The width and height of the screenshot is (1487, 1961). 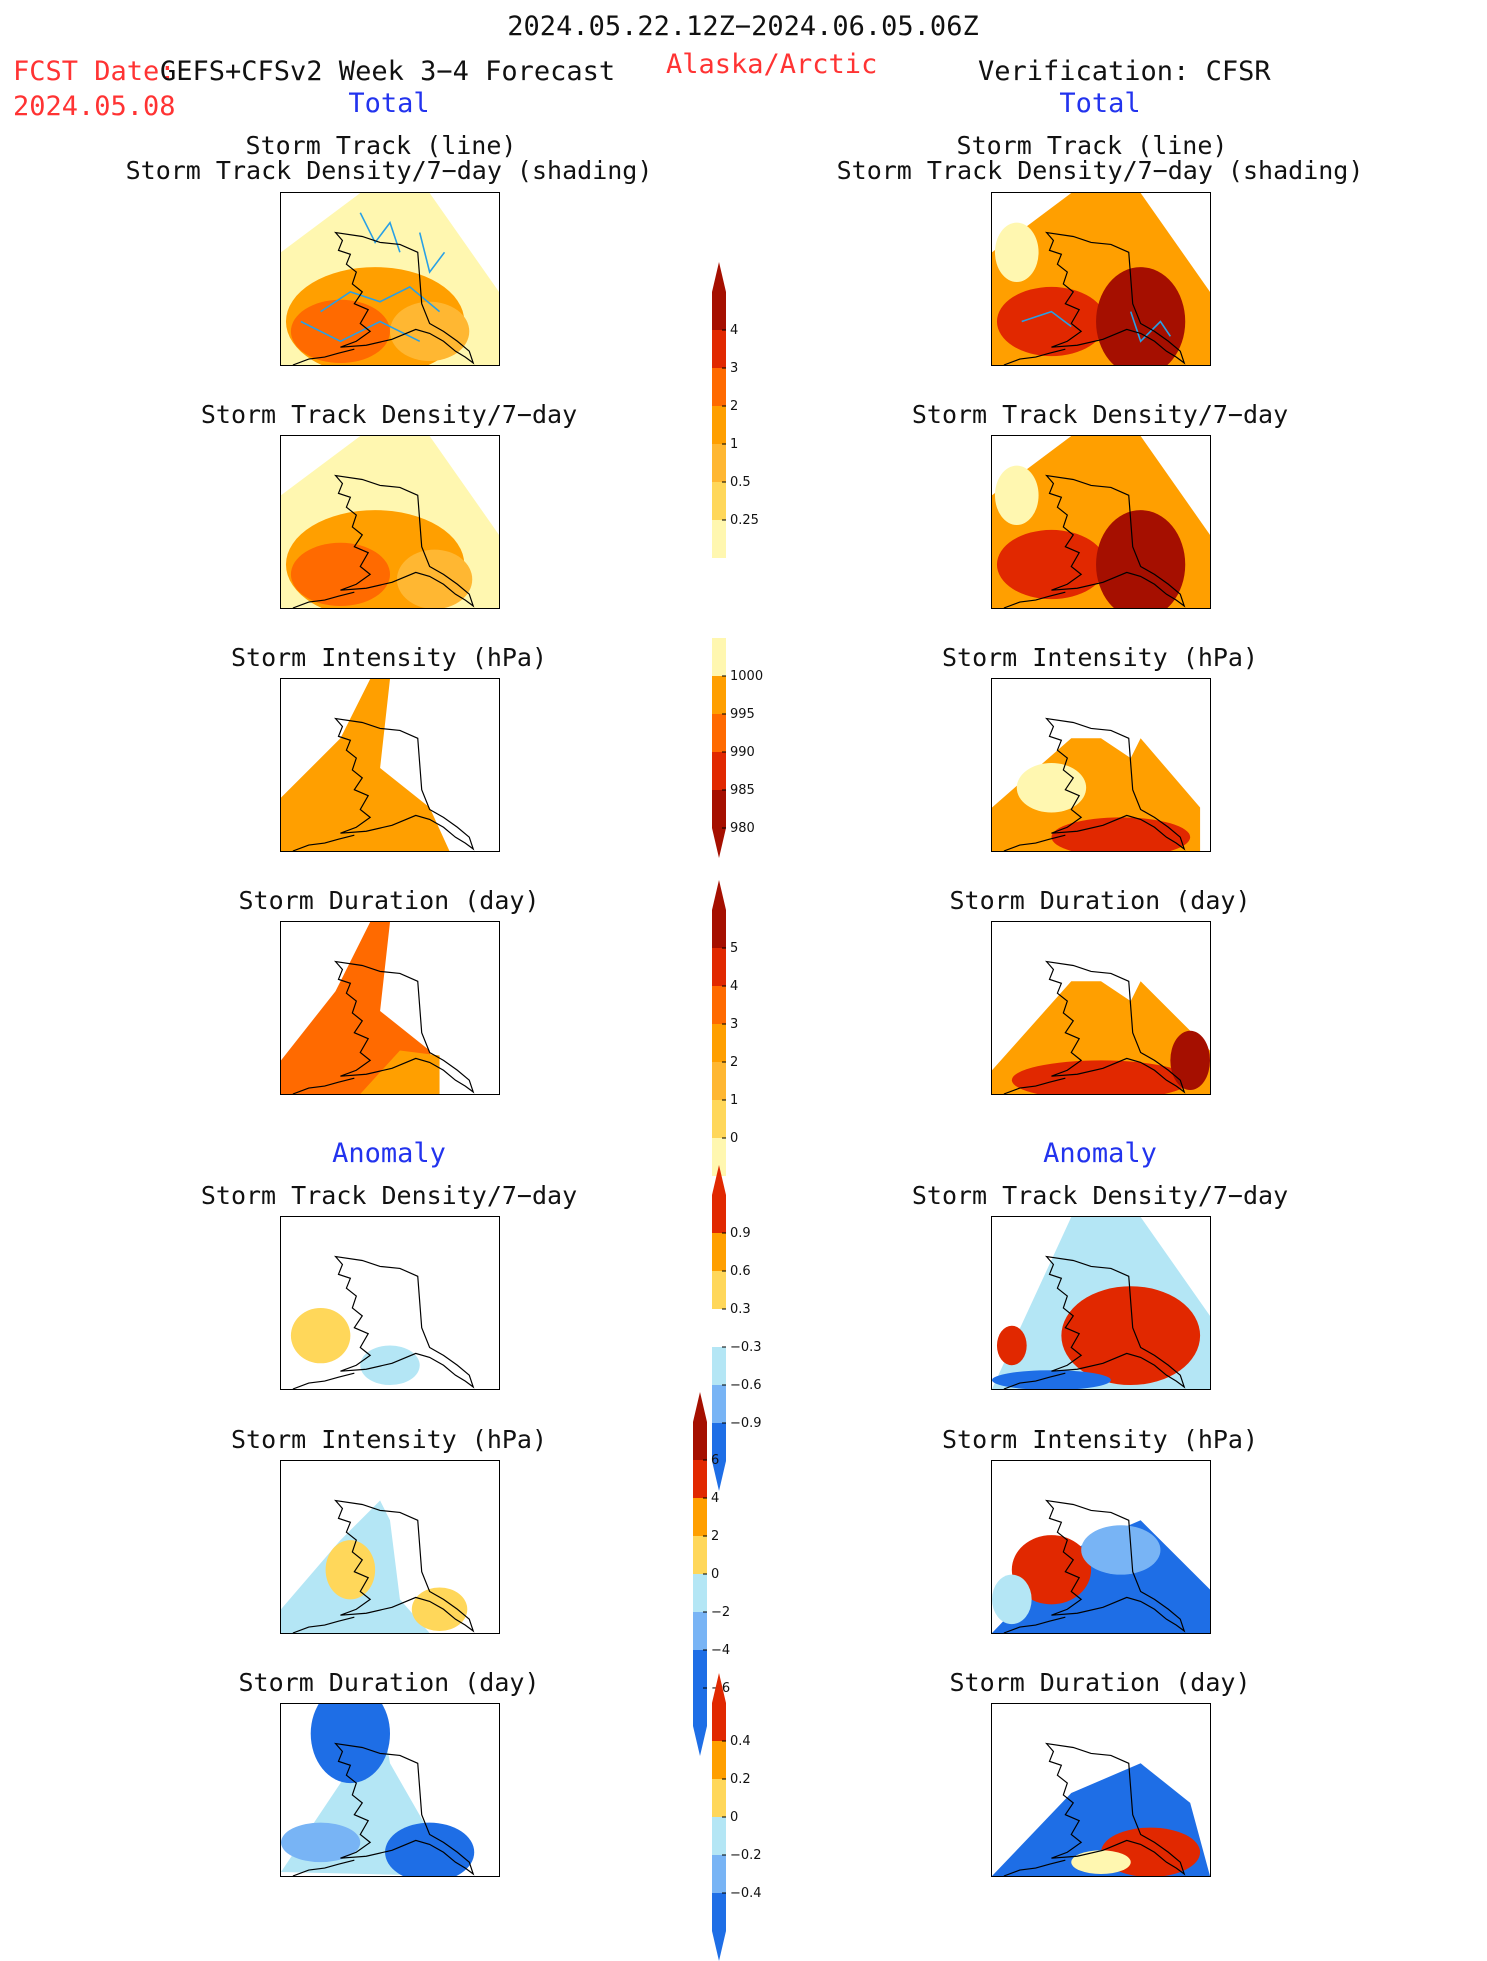 I want to click on map-right-anom-density, so click(x=1101, y=1303).